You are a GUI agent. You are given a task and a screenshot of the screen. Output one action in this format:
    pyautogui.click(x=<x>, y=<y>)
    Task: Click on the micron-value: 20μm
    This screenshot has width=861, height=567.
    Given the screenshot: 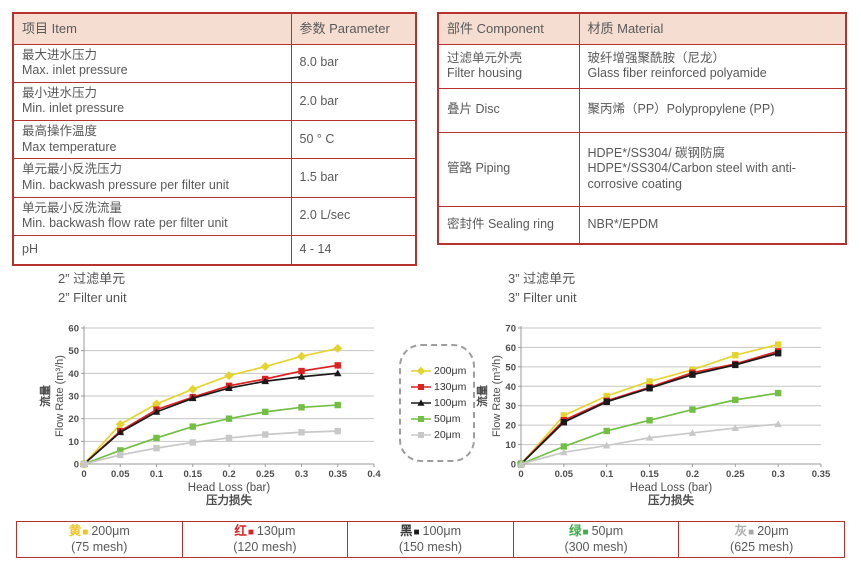 What is the action you would take?
    pyautogui.click(x=773, y=530)
    